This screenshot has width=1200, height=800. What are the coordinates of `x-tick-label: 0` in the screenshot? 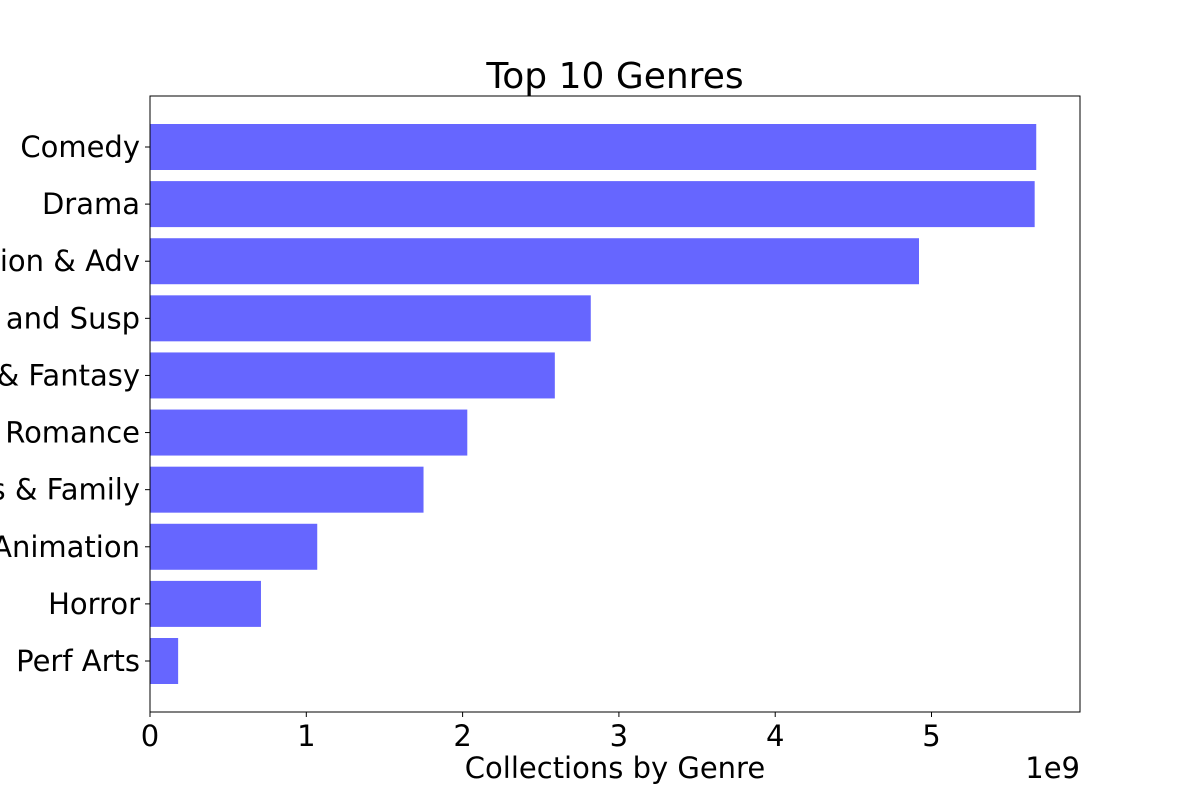 It's located at (150, 736).